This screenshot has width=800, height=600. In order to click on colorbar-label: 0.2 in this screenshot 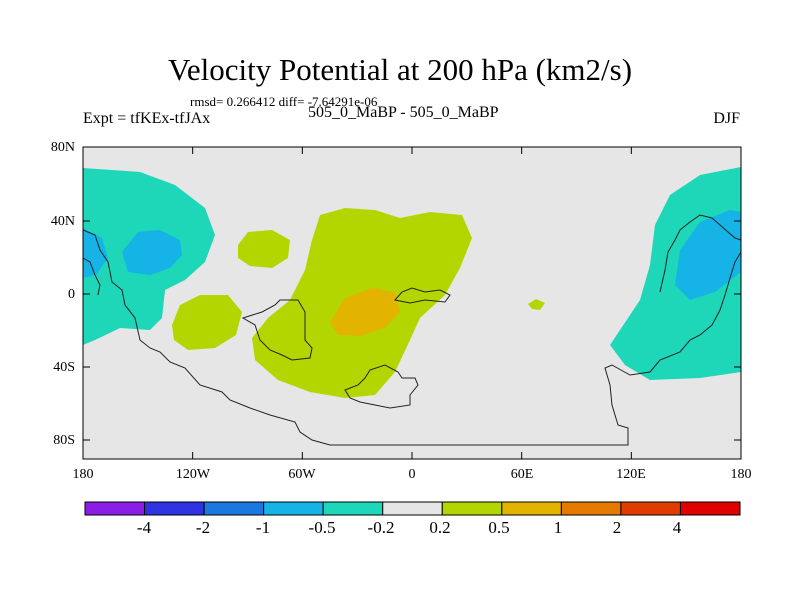, I will do `click(440, 527)`.